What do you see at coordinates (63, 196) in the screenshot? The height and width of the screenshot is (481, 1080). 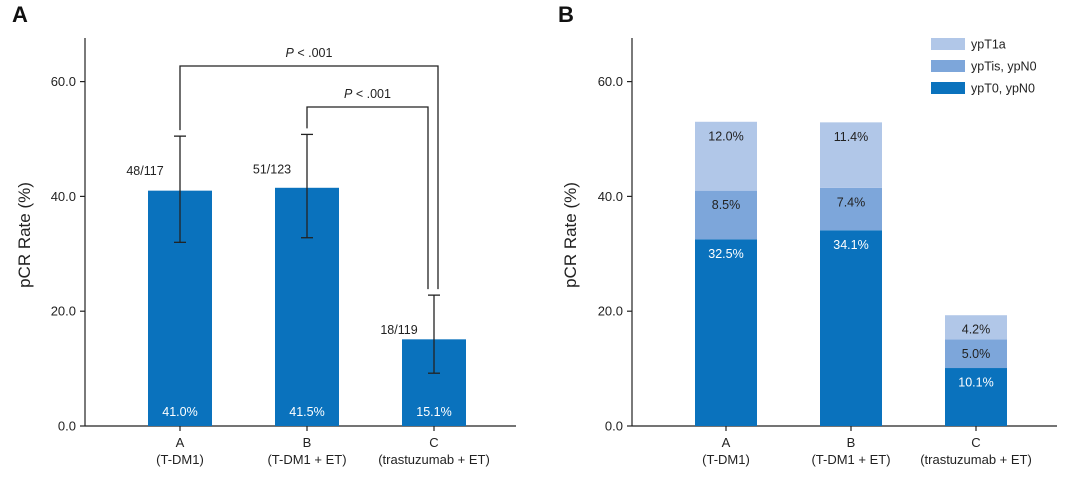 I see `panel-a-y-tick-label: 40.0` at bounding box center [63, 196].